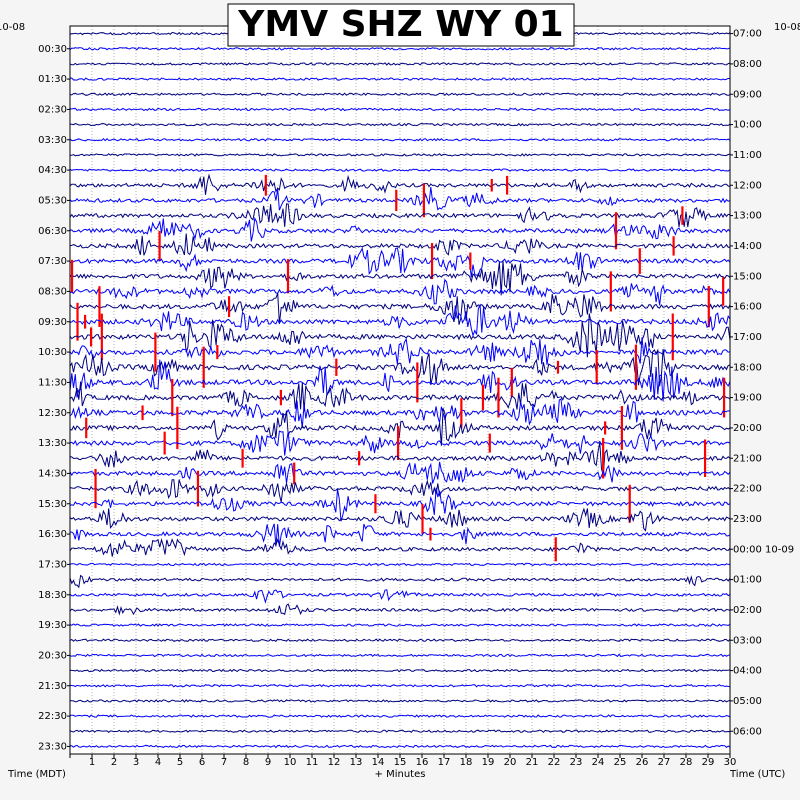 This screenshot has height=800, width=800. What do you see at coordinates (378, 762) in the screenshot?
I see `x-tick-label: 14` at bounding box center [378, 762].